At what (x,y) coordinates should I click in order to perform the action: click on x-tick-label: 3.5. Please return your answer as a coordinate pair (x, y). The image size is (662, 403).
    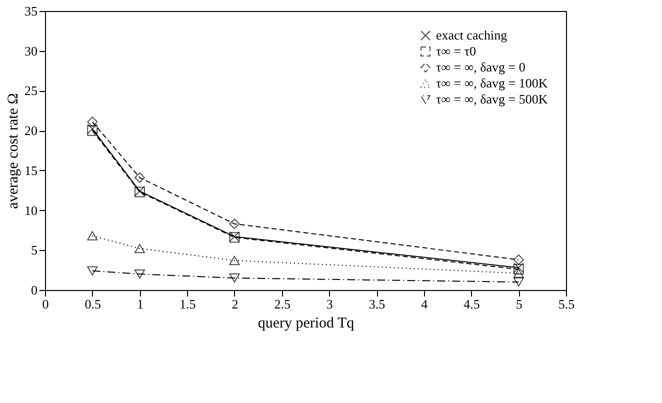
    Looking at the image, I should click on (377, 304).